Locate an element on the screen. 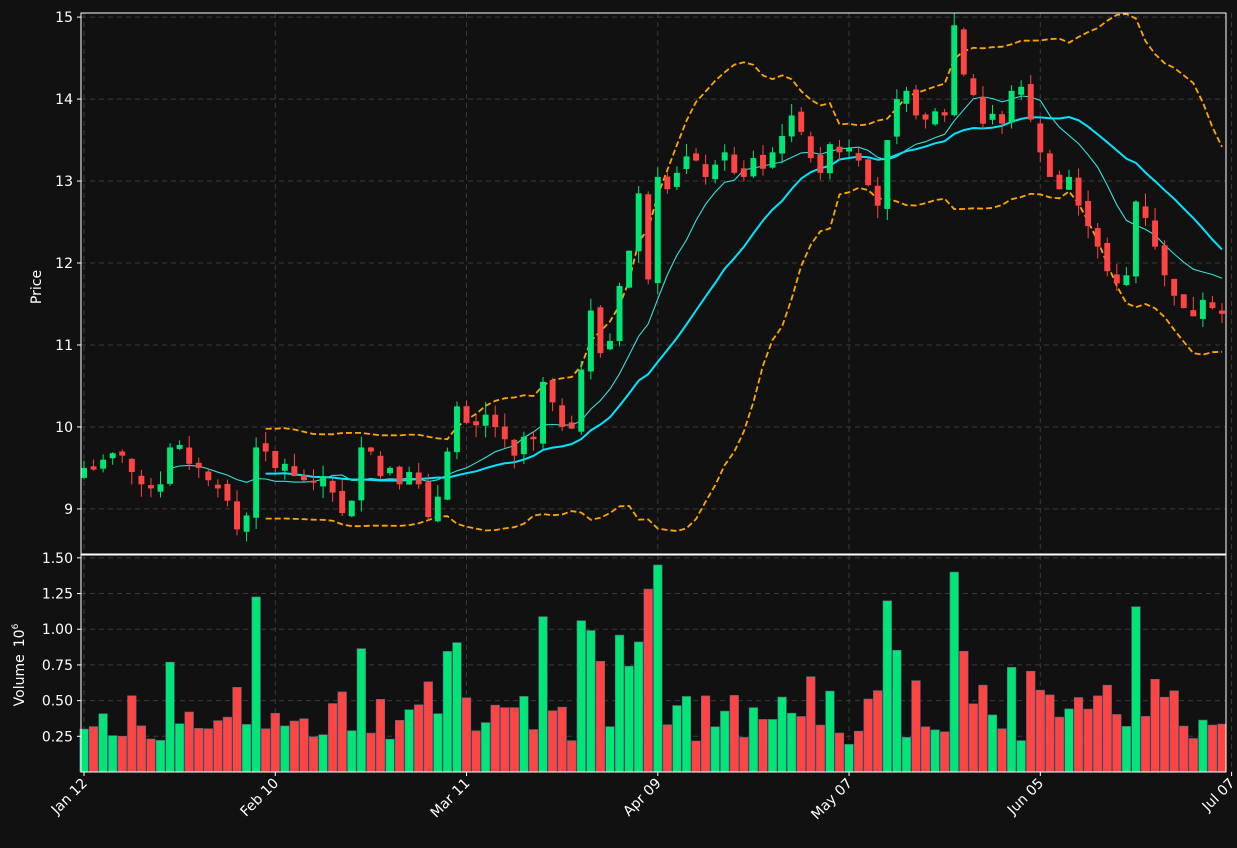  volume-axis-unit-base: 10 is located at coordinates (20, 638).